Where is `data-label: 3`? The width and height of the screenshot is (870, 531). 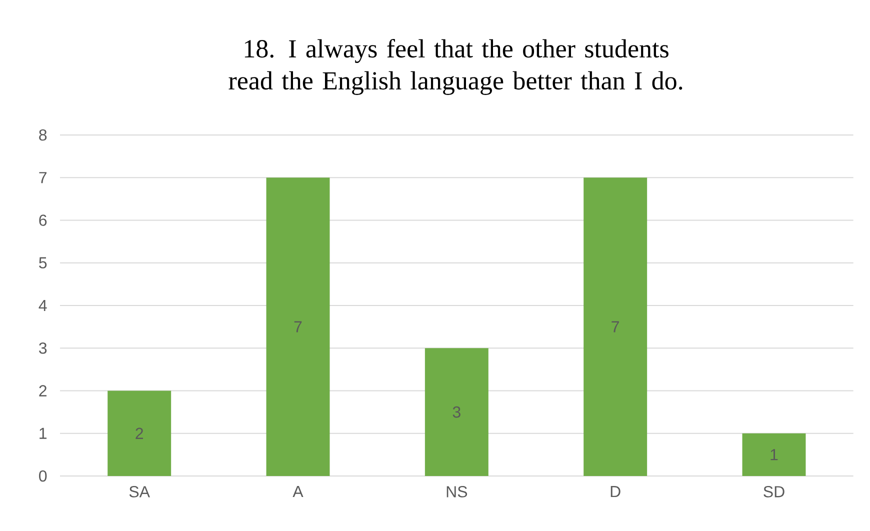
data-label: 3 is located at coordinates (456, 412).